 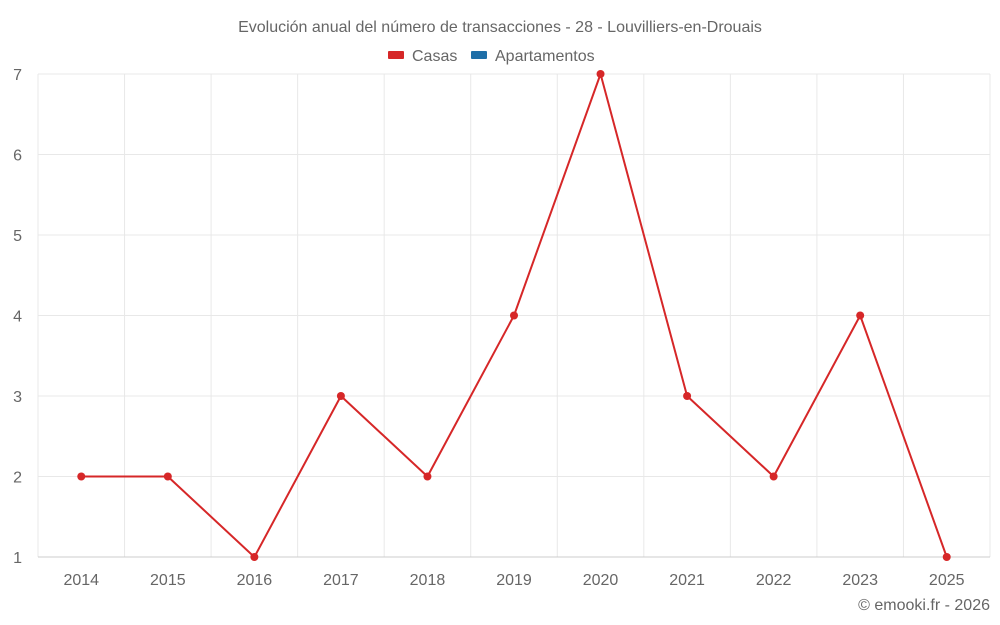 I want to click on legend-label-casas: Casas, so click(x=434, y=56).